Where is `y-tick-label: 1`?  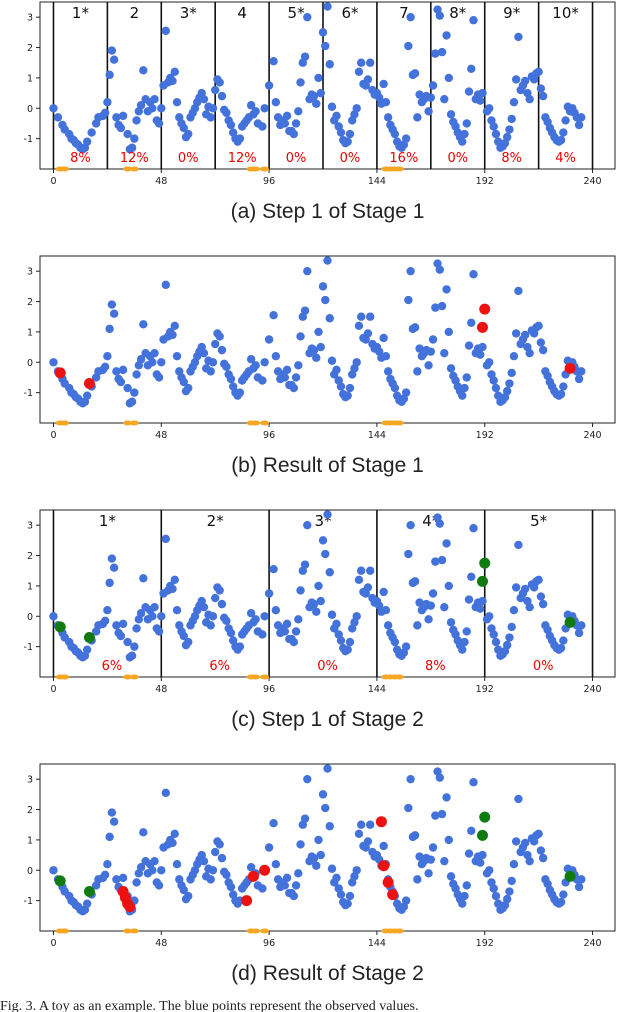
y-tick-label: 1 is located at coordinates (30, 840).